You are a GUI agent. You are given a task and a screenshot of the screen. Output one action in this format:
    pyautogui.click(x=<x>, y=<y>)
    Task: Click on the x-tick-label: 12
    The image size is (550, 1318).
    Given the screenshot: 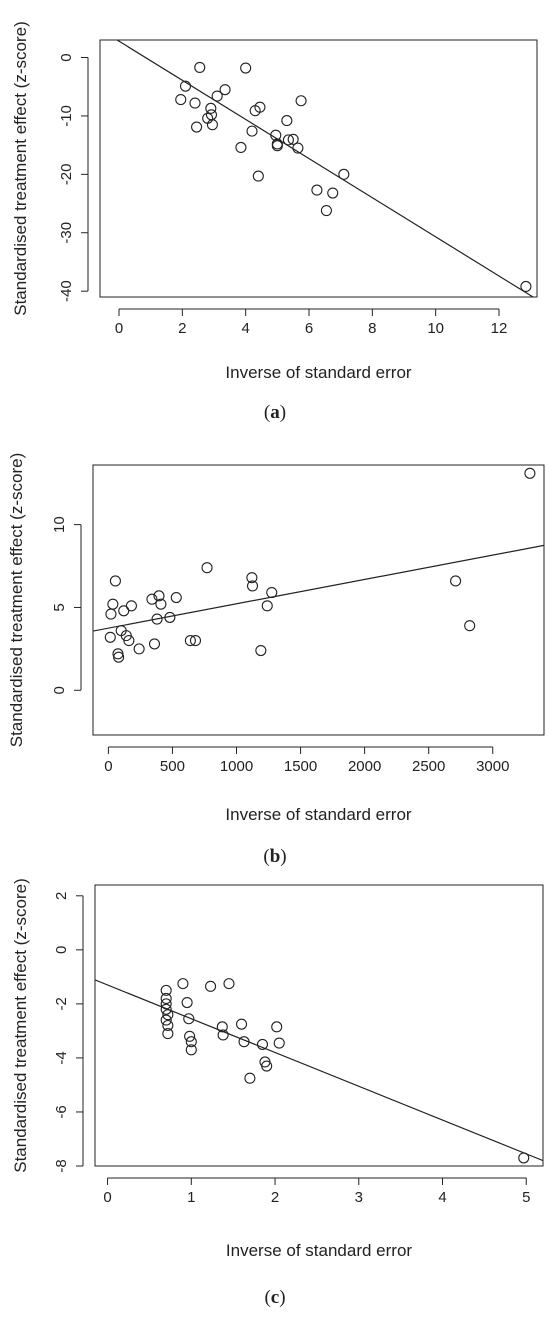 What is the action you would take?
    pyautogui.click(x=499, y=328)
    